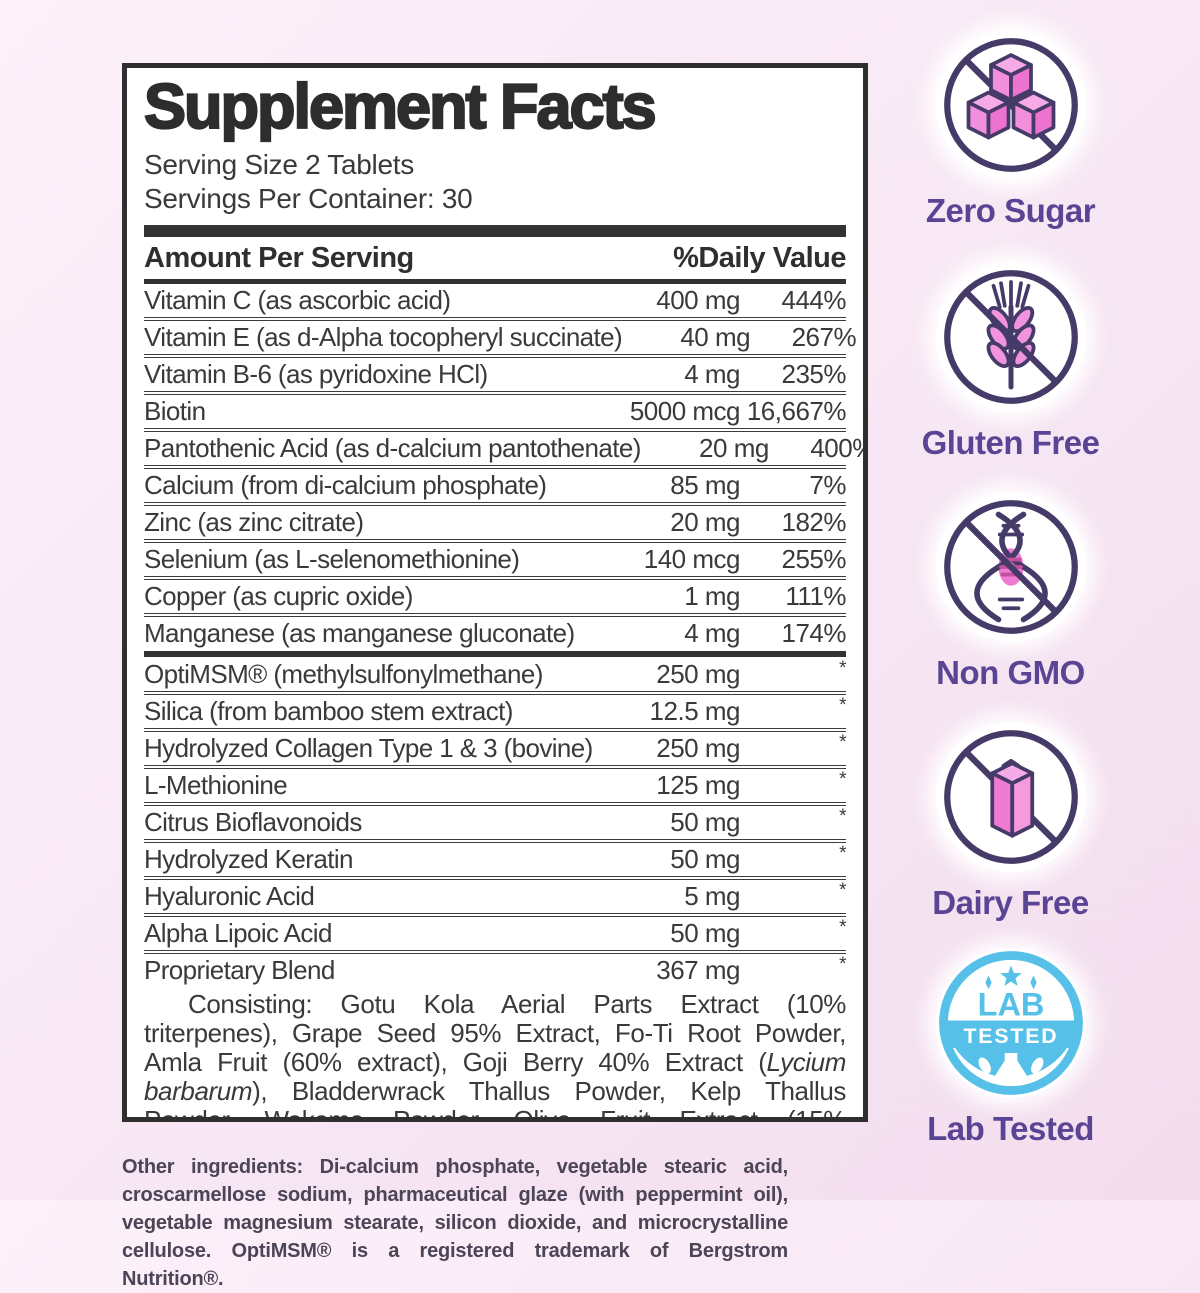 The image size is (1200, 1293). I want to click on no-dairy-milk-icon, so click(1010, 797).